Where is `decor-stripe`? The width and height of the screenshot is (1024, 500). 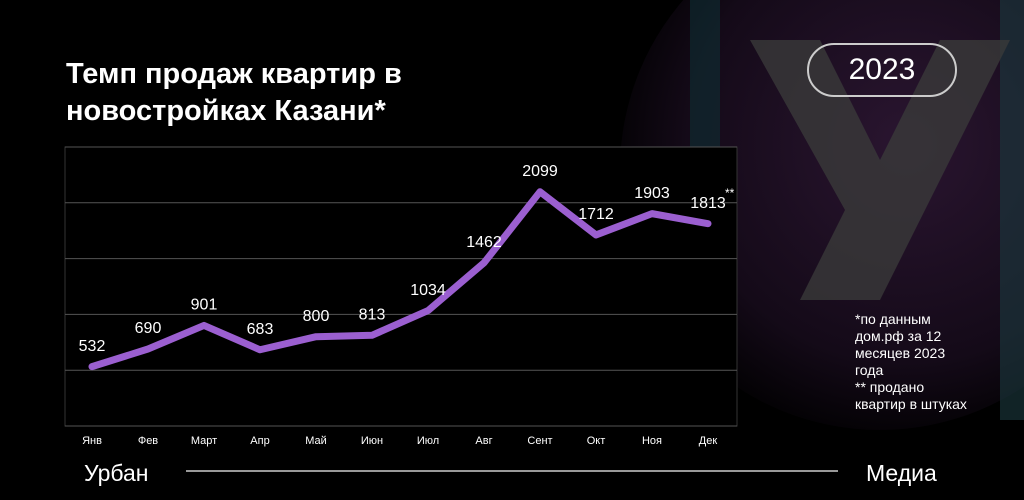 decor-stripe is located at coordinates (1012, 210).